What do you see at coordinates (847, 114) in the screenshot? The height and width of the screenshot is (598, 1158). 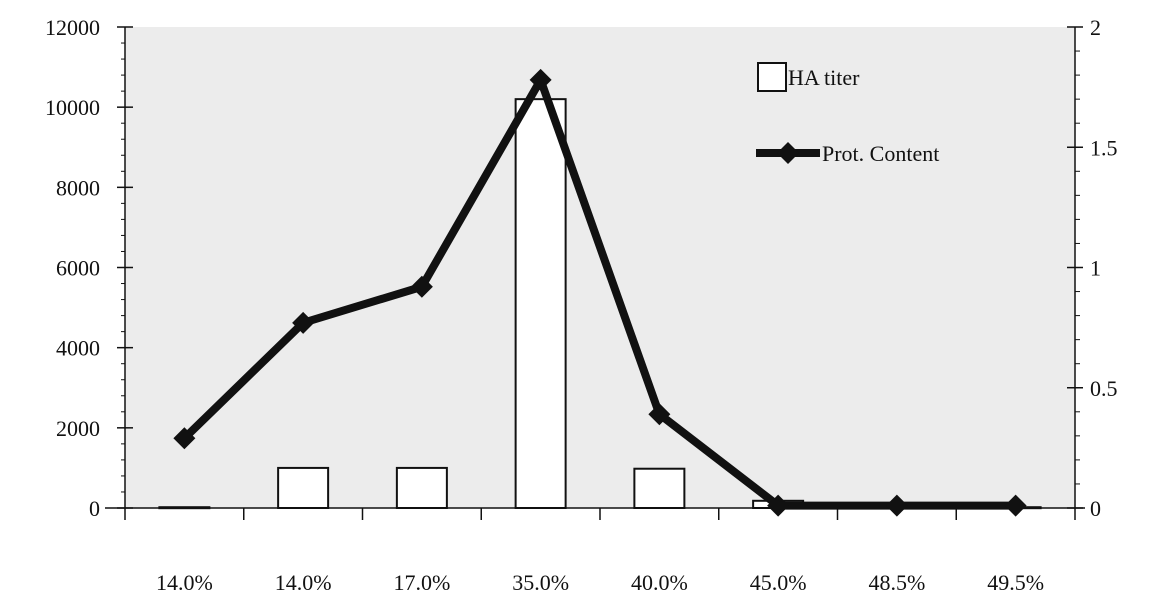 I see `legend: HA titer Prot. Content` at bounding box center [847, 114].